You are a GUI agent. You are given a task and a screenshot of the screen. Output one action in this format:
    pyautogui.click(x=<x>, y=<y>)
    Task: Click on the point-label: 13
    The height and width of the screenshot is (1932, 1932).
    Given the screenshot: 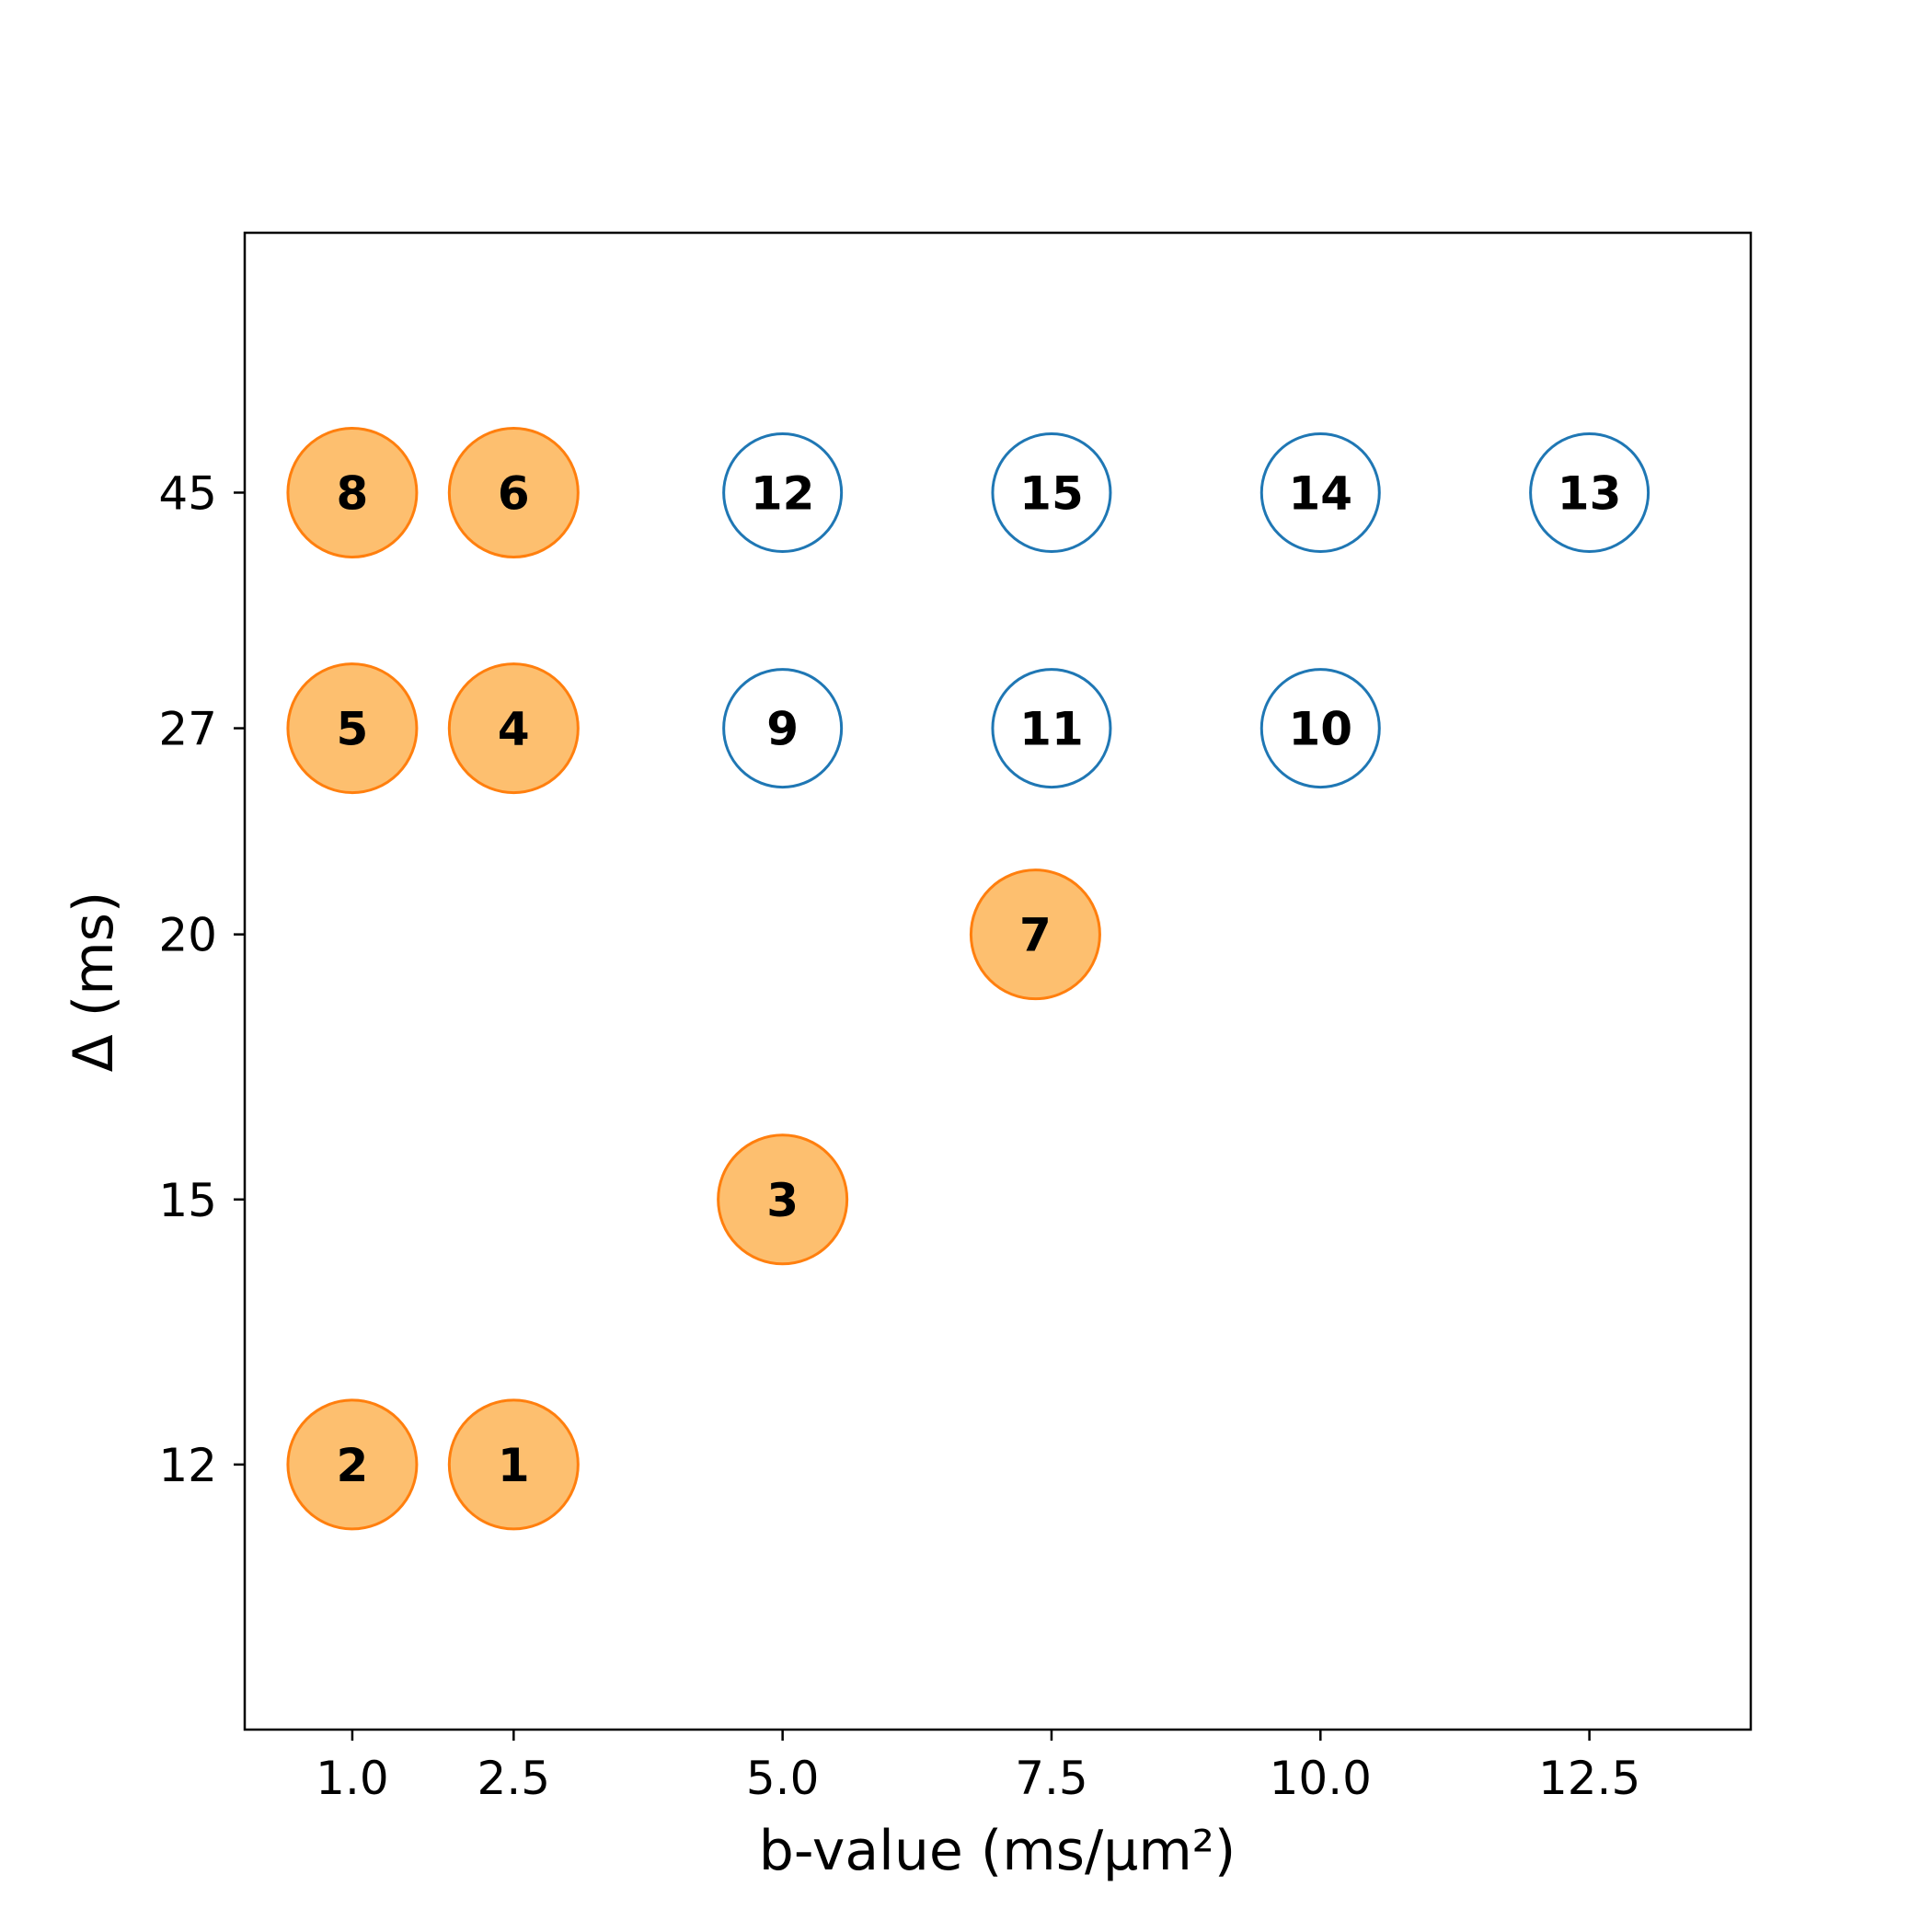 What is the action you would take?
    pyautogui.click(x=1590, y=493)
    